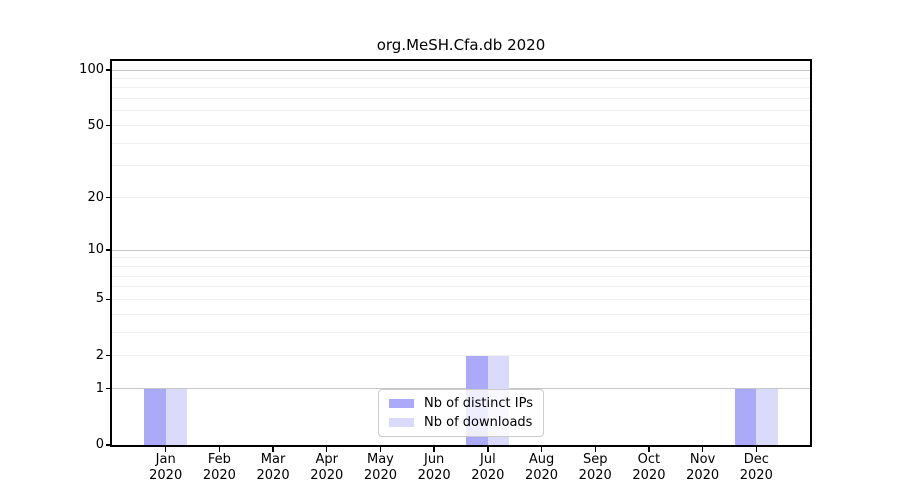  What do you see at coordinates (767, 416) in the screenshot?
I see `bar-dec-nb-of-downloads` at bounding box center [767, 416].